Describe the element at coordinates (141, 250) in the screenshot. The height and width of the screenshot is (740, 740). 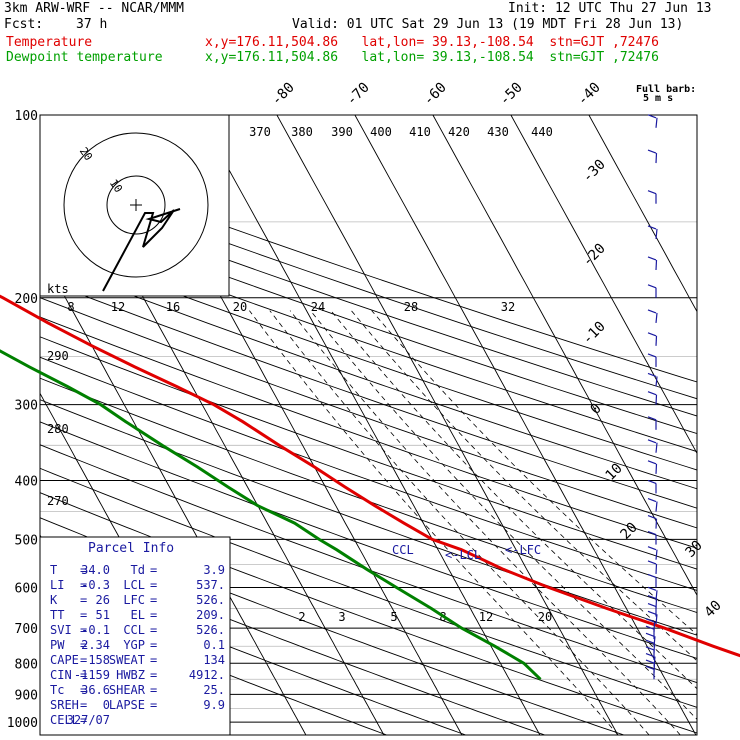
I see `hodograph-trace` at that location.